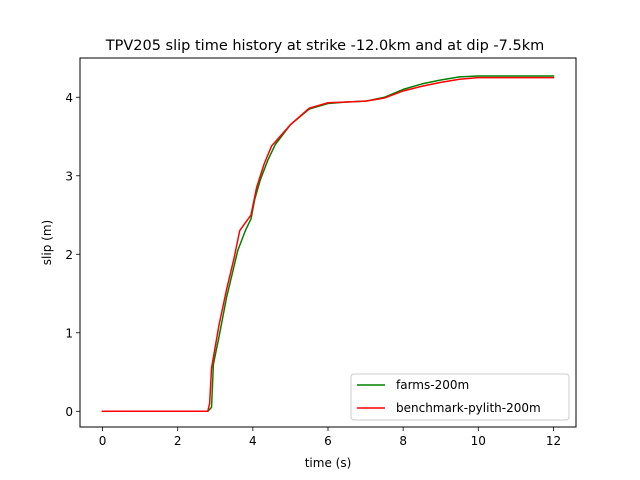  I want to click on x-tick-label: 0, so click(103, 441).